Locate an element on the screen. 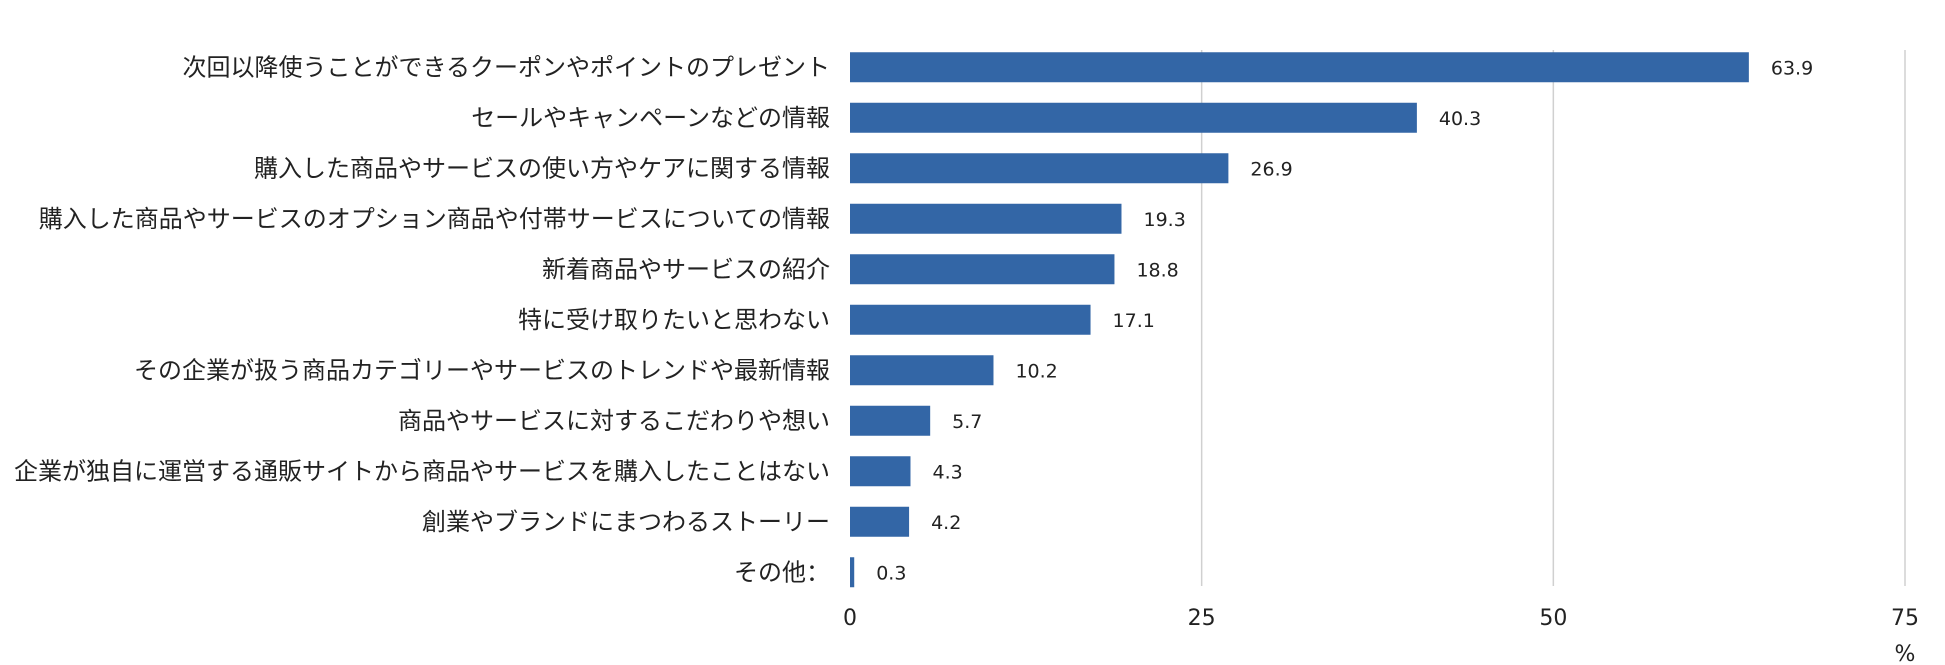 This screenshot has width=1945, height=665. value-label-4: 19.3 is located at coordinates (1164, 220).